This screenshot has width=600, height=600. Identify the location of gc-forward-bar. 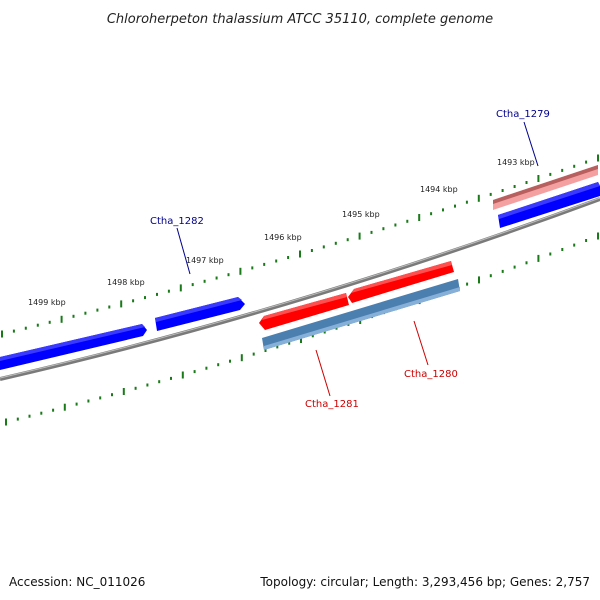
(545, 187).